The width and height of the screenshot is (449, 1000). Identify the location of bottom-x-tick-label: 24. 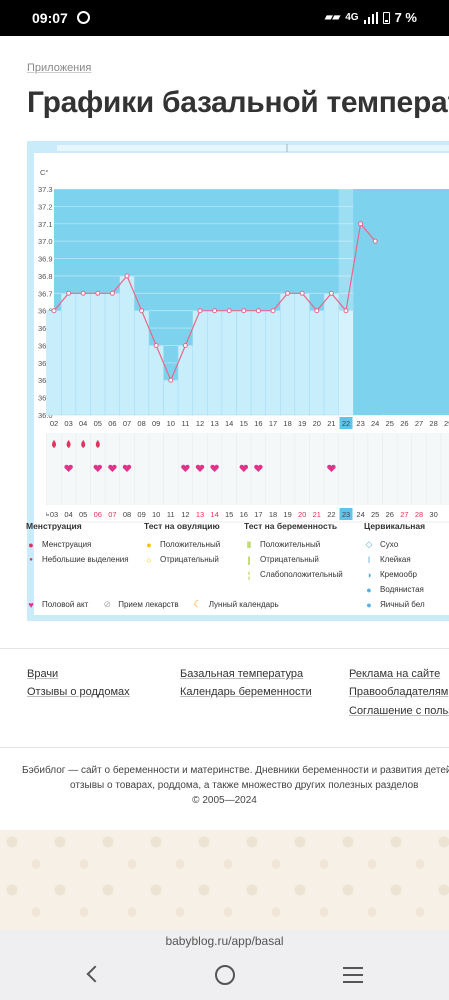
(360, 514).